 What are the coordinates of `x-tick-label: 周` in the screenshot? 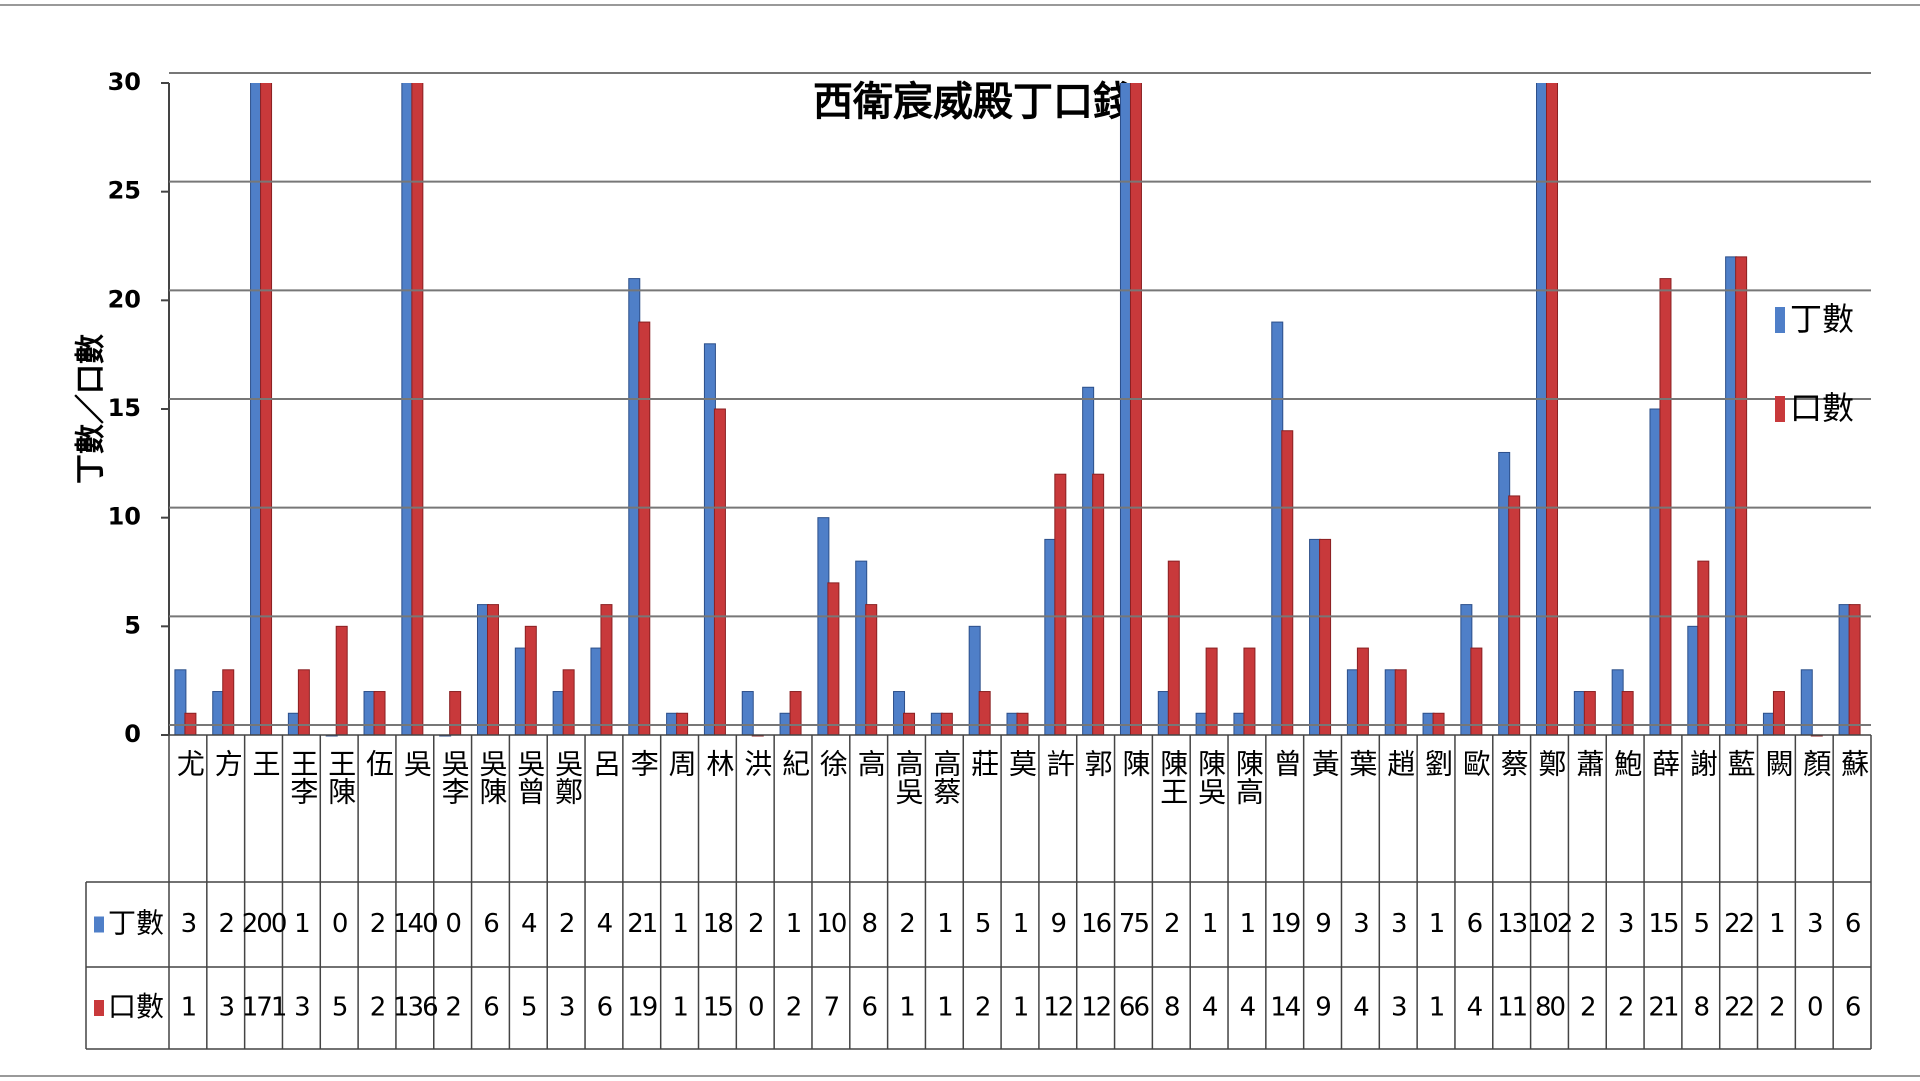 It's located at (681, 763).